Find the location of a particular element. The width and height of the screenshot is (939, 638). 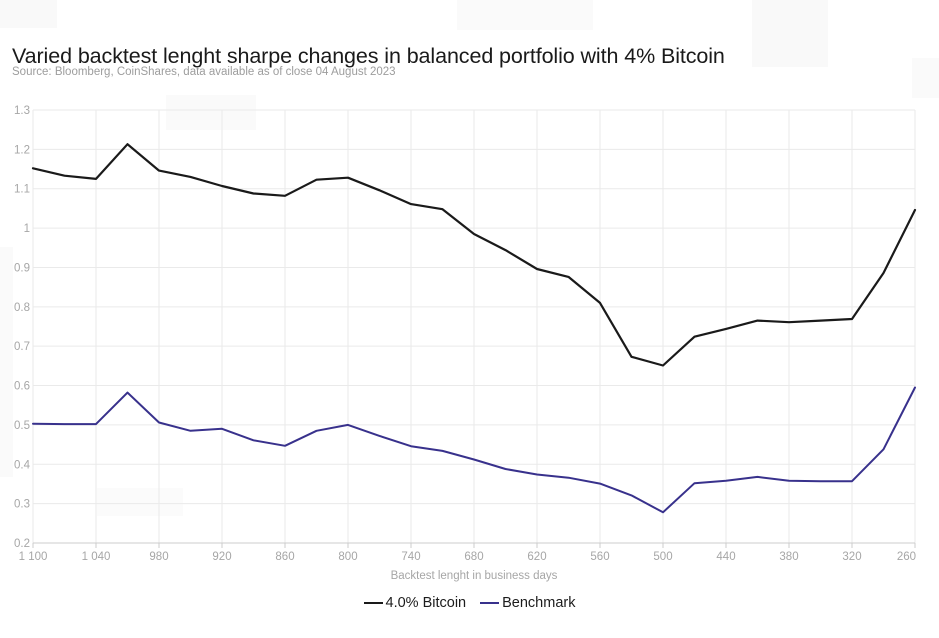

svg-text: 980 is located at coordinates (158, 557).